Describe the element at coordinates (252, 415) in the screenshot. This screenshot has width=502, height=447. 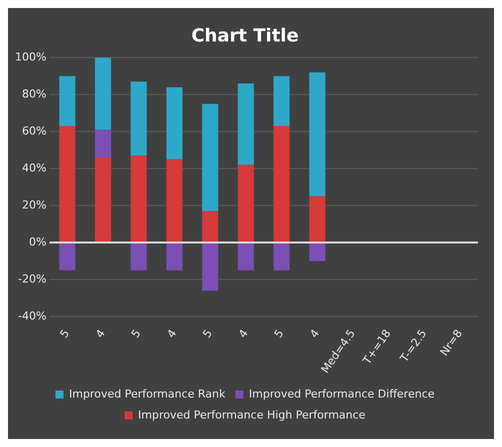
I see `legend-label: Improved Performance High Performance` at that location.